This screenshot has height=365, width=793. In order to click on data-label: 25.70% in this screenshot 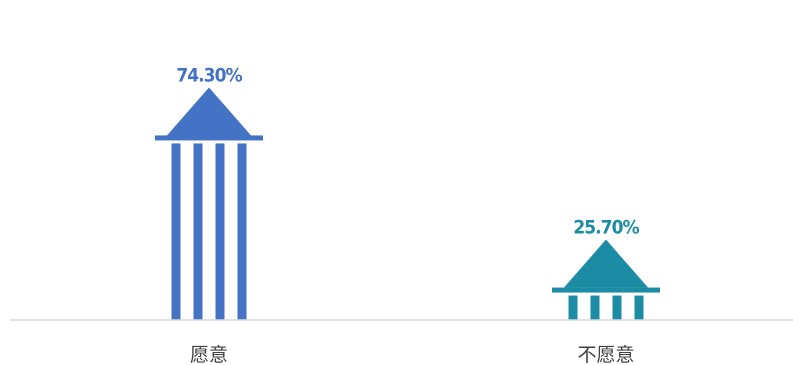, I will do `click(606, 228)`.